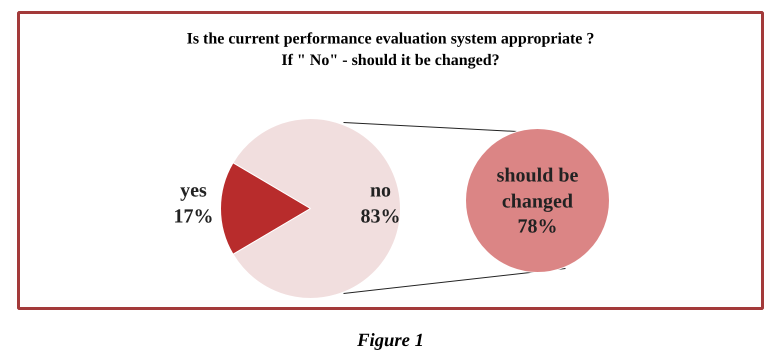 The height and width of the screenshot is (350, 774). What do you see at coordinates (537, 188) in the screenshot?
I see `category-label: should be changed` at bounding box center [537, 188].